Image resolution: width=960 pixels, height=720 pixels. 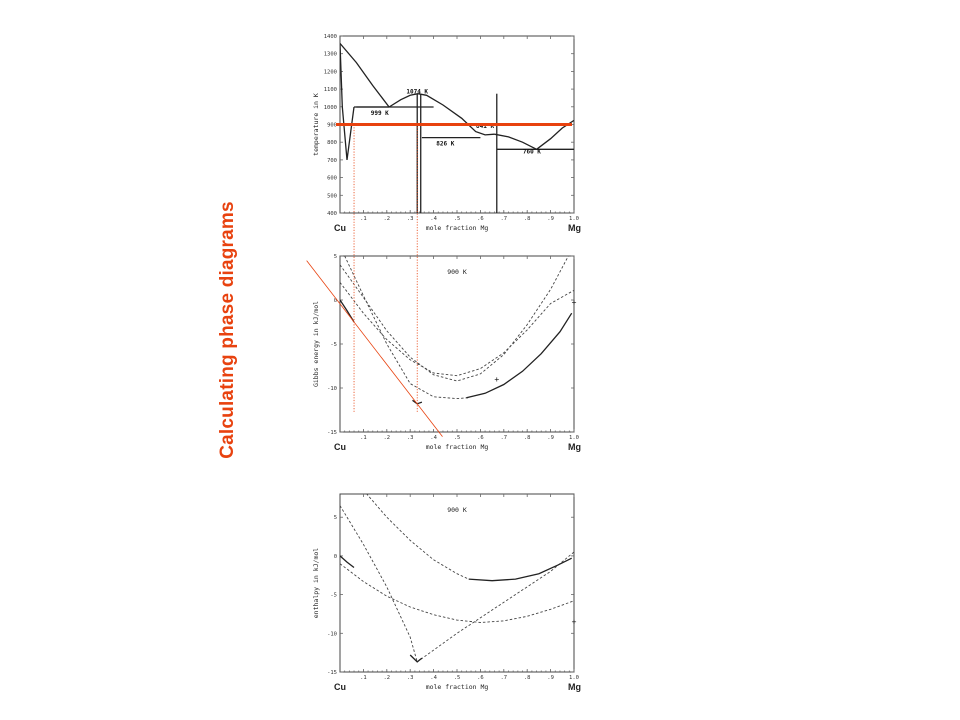 What do you see at coordinates (417, 92) in the screenshot?
I see `temperature-annotation: 1074 K` at bounding box center [417, 92].